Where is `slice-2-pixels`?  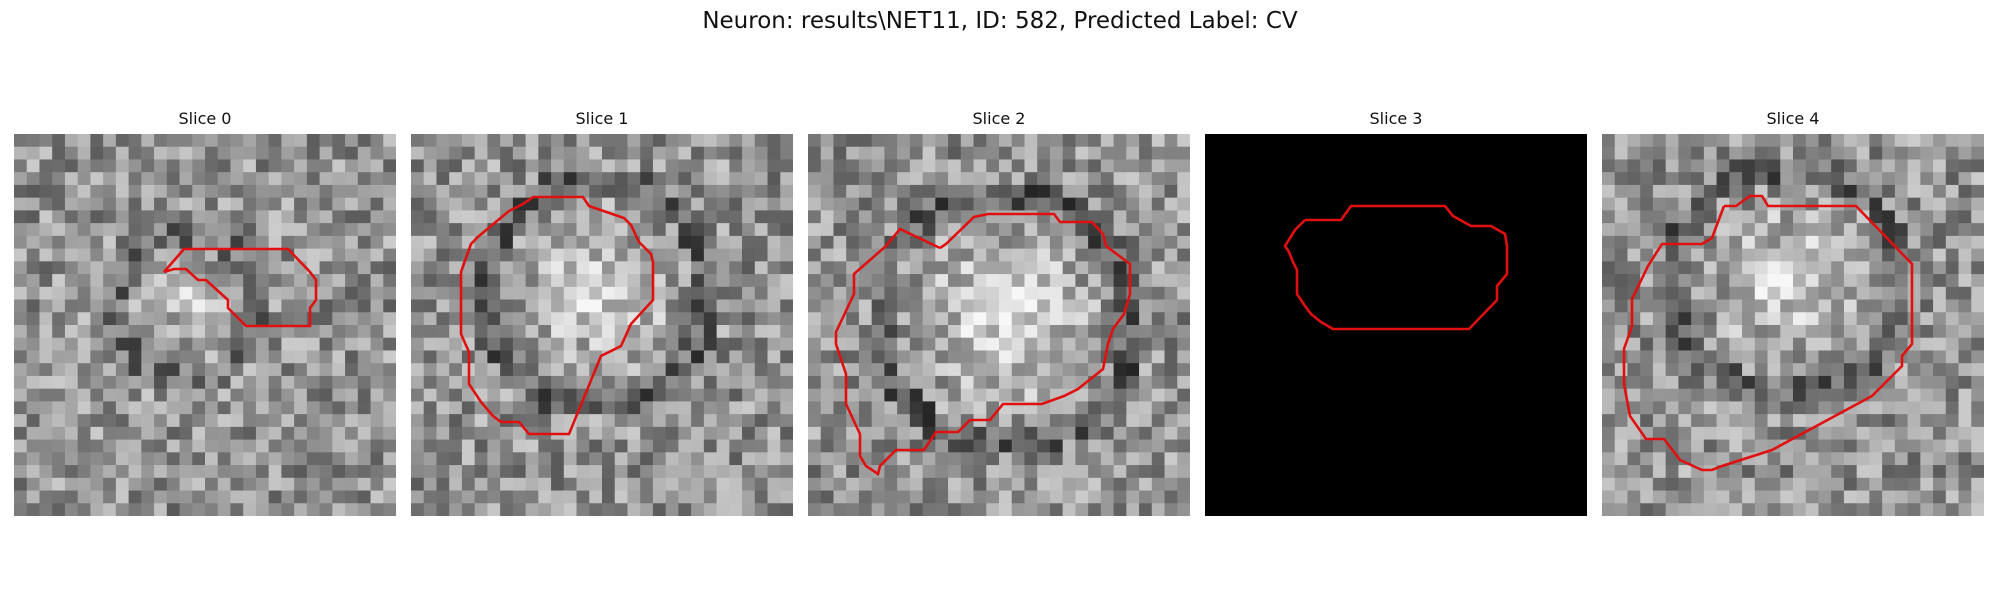 slice-2-pixels is located at coordinates (999, 325).